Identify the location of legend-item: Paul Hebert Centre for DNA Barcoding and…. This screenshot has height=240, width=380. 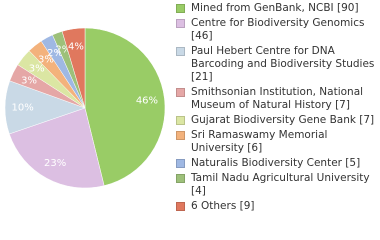
(276, 64).